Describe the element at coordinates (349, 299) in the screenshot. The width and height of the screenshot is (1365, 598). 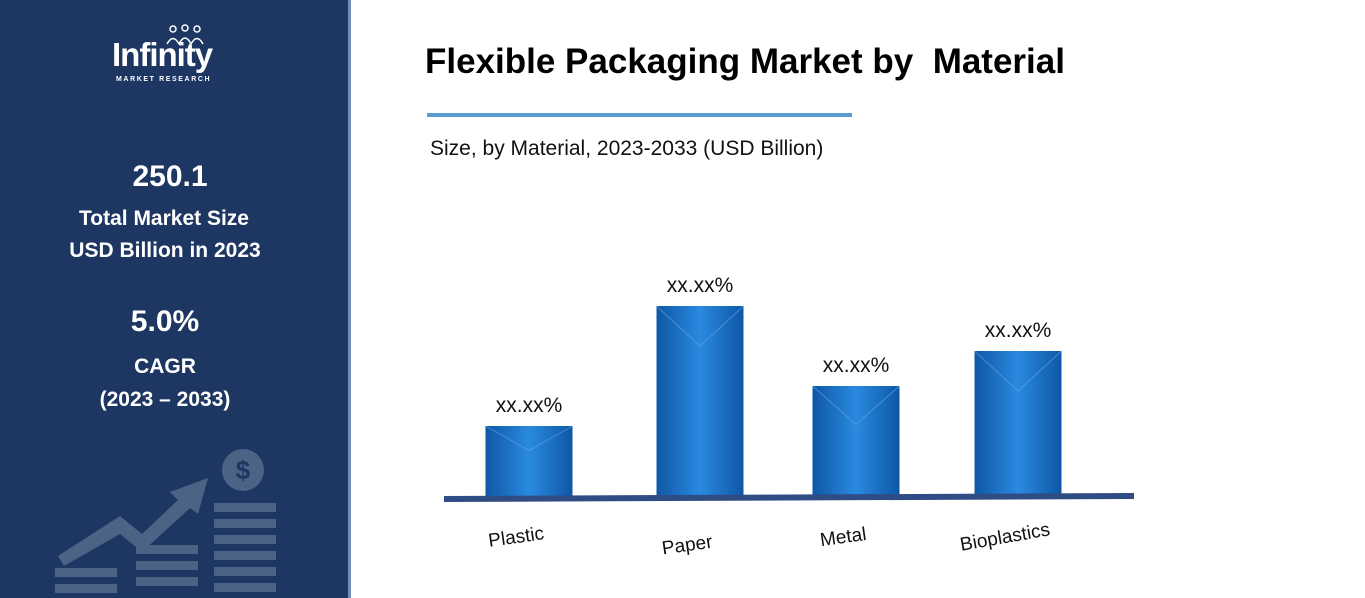
I see `sidebar-divider` at that location.